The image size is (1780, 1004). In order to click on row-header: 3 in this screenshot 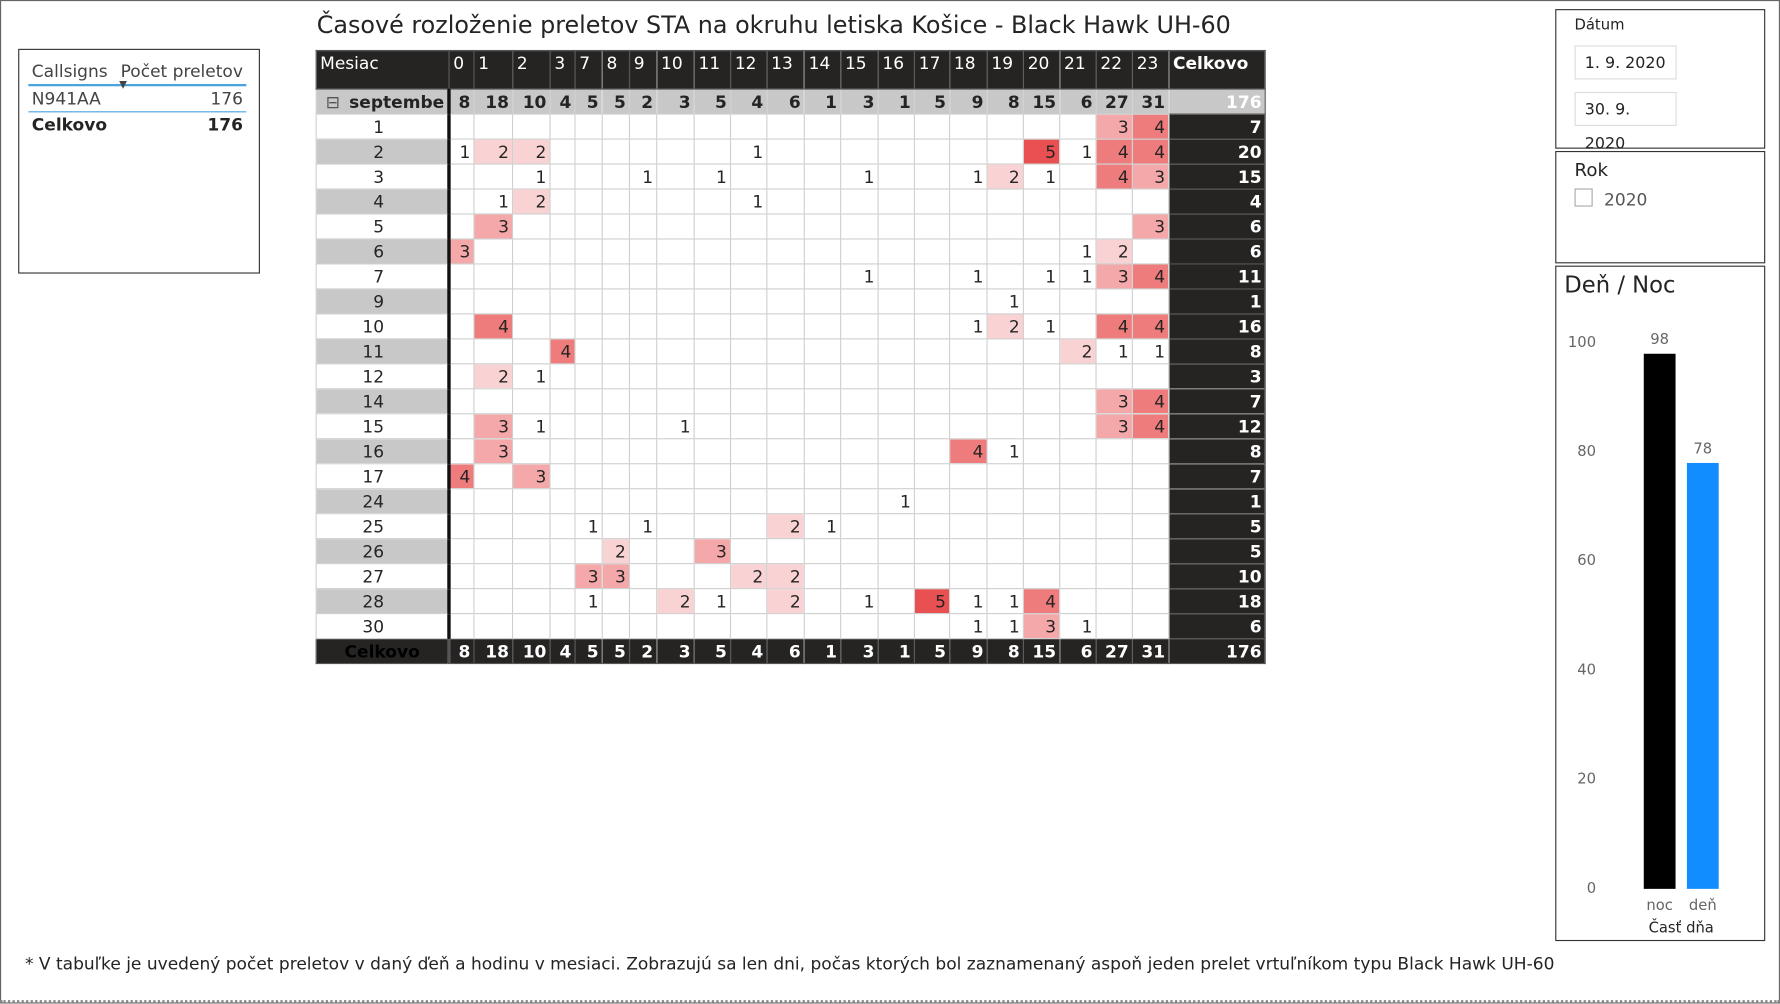, I will do `click(383, 176)`.